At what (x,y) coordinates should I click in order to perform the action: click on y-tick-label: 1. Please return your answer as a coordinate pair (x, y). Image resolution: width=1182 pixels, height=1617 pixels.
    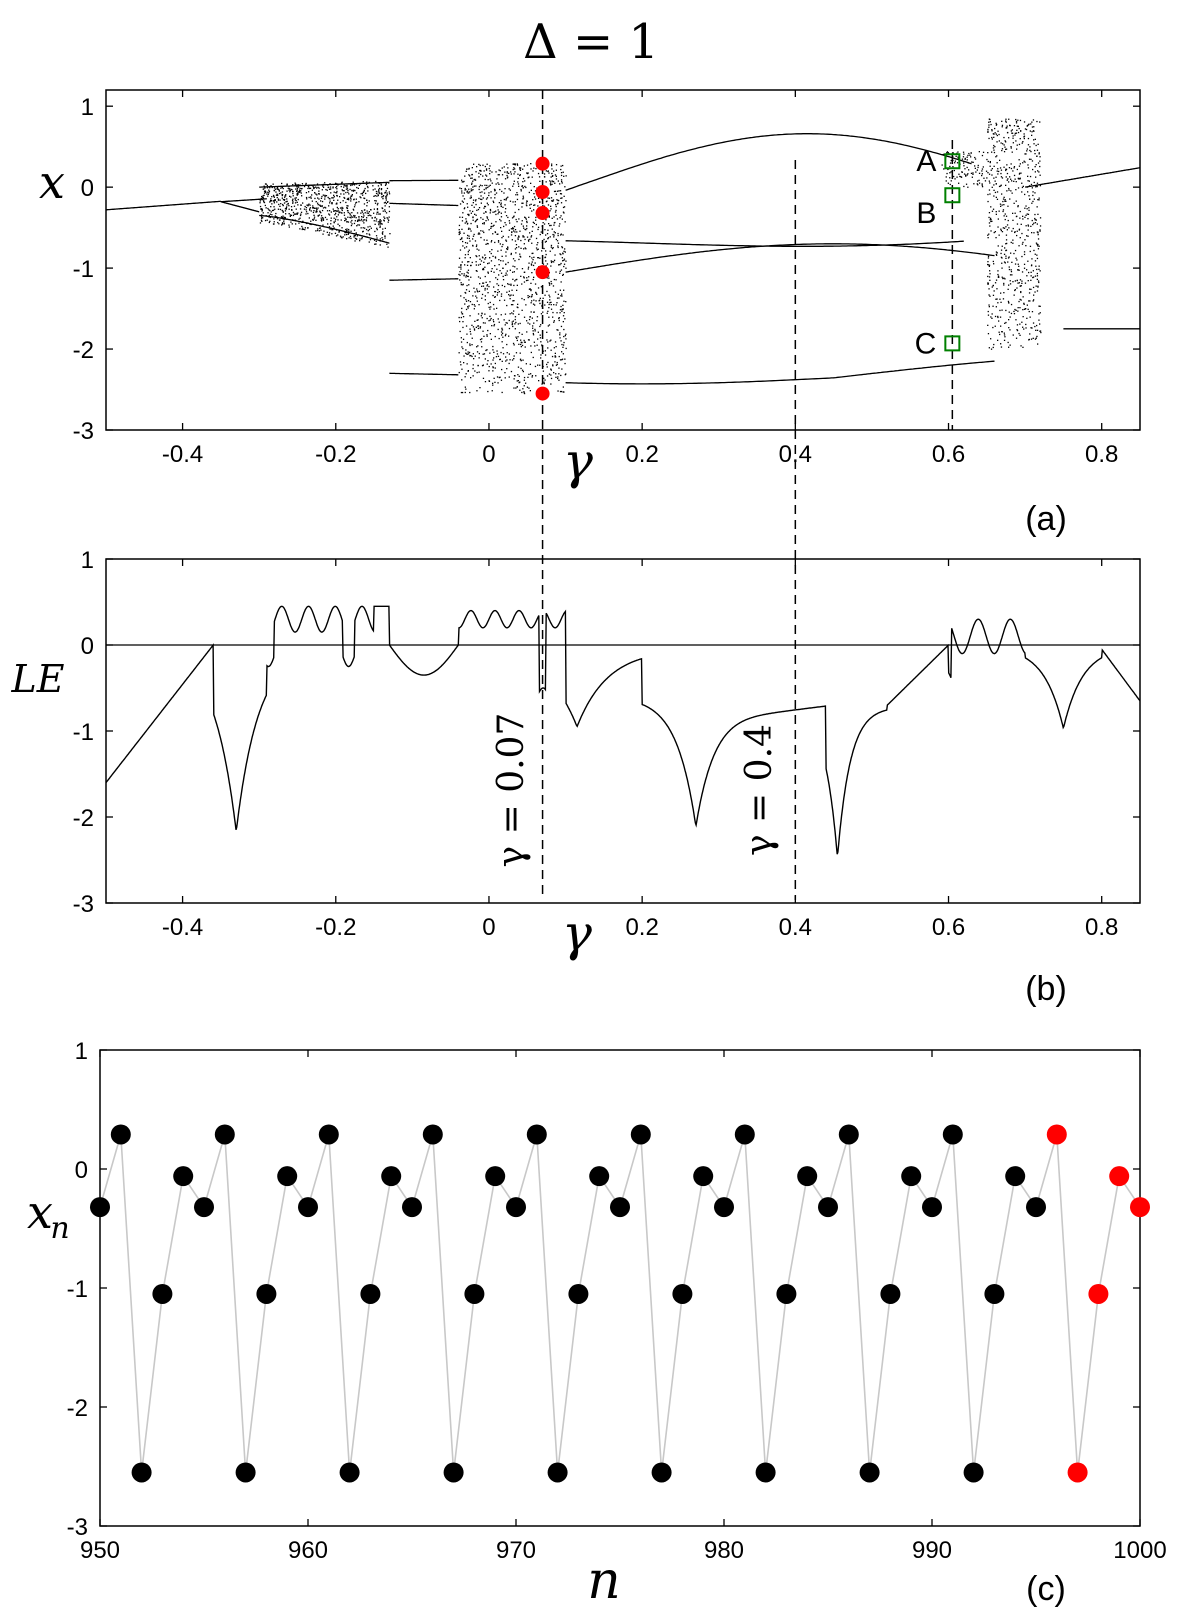
    Looking at the image, I should click on (81, 1051).